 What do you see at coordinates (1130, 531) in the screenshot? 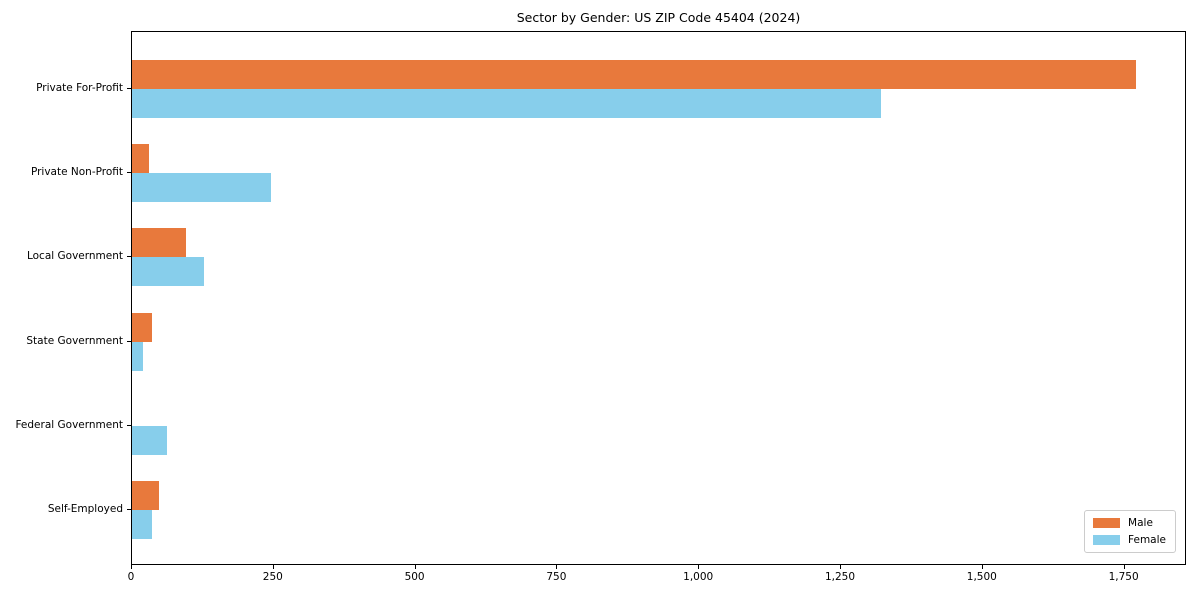
I see `legend: Male Female` at bounding box center [1130, 531].